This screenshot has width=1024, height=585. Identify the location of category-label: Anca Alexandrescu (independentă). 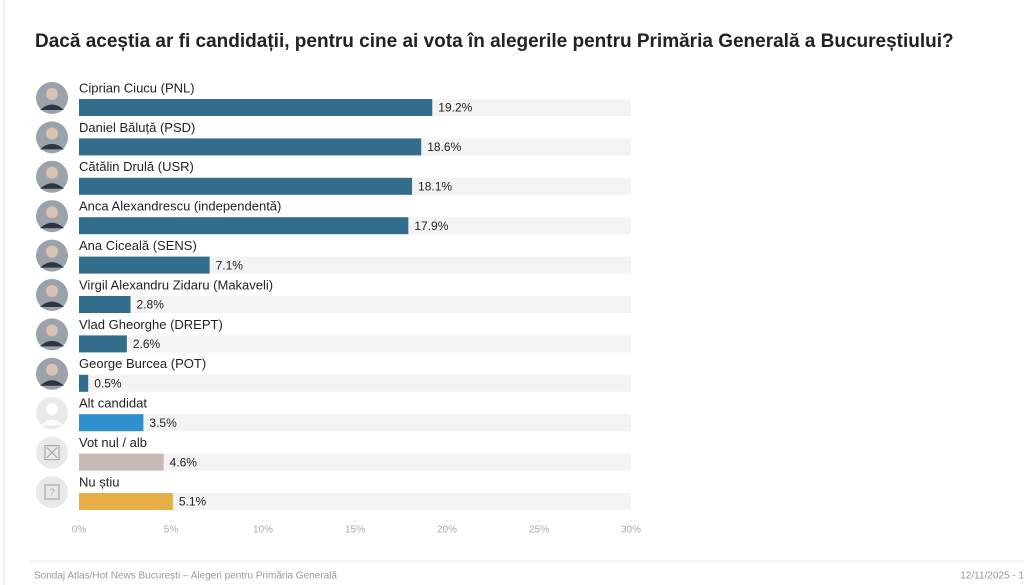
(180, 206).